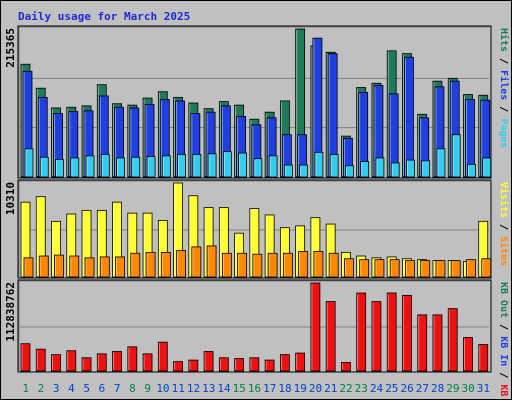 This screenshot has width=512, height=400. I want to click on day-label: 2, so click(41, 388).